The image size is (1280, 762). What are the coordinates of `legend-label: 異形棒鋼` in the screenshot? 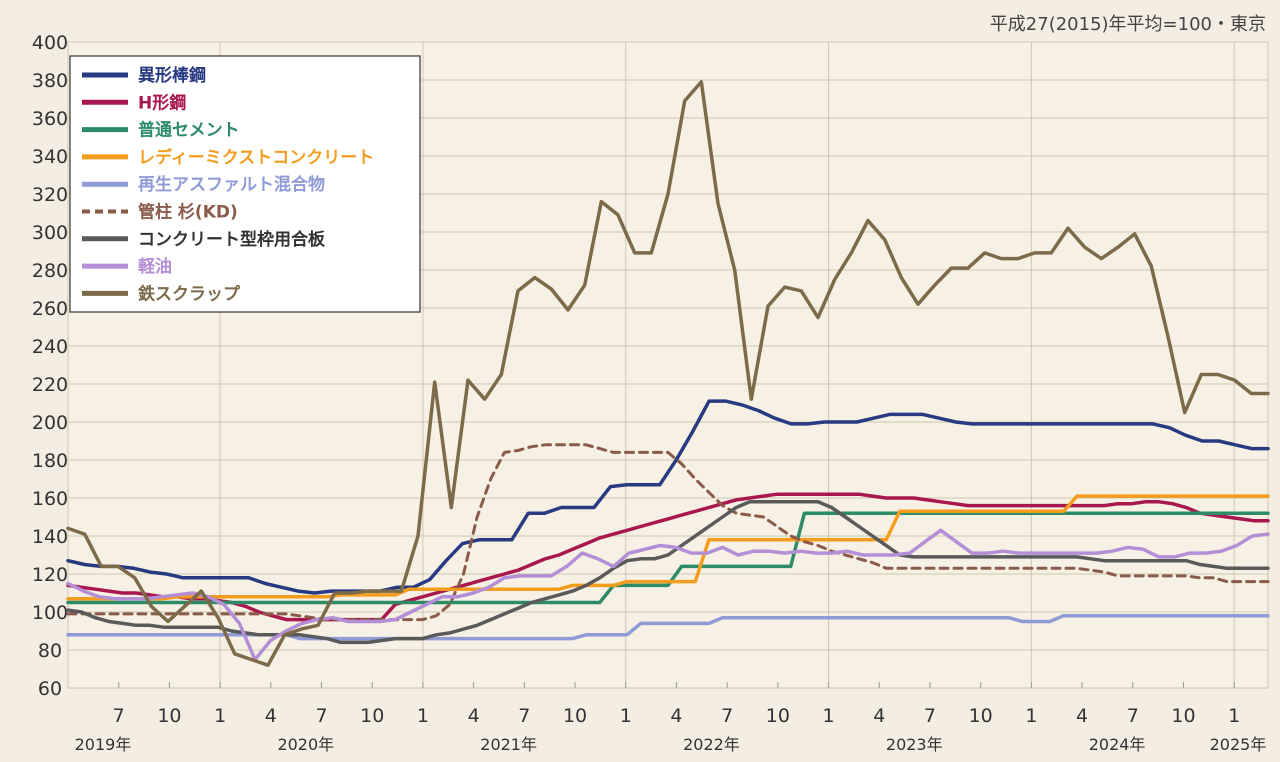 It's located at (172, 75).